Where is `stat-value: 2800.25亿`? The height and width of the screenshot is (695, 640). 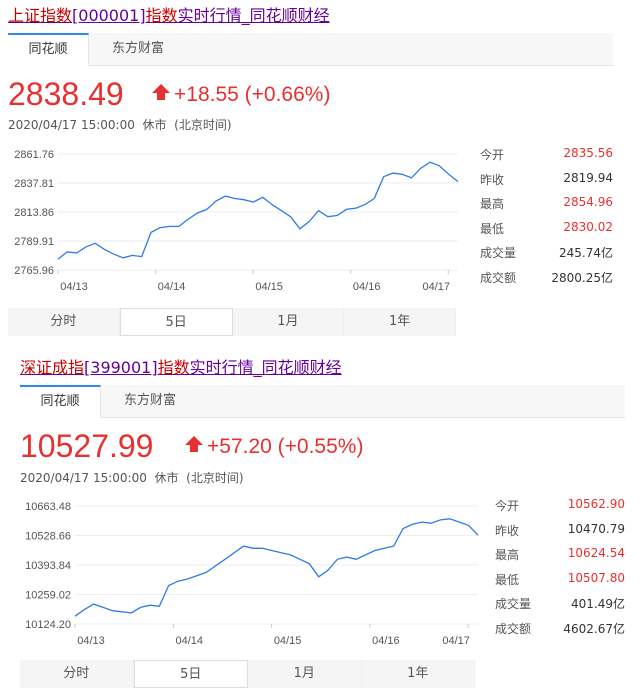 stat-value: 2800.25亿 is located at coordinates (582, 277).